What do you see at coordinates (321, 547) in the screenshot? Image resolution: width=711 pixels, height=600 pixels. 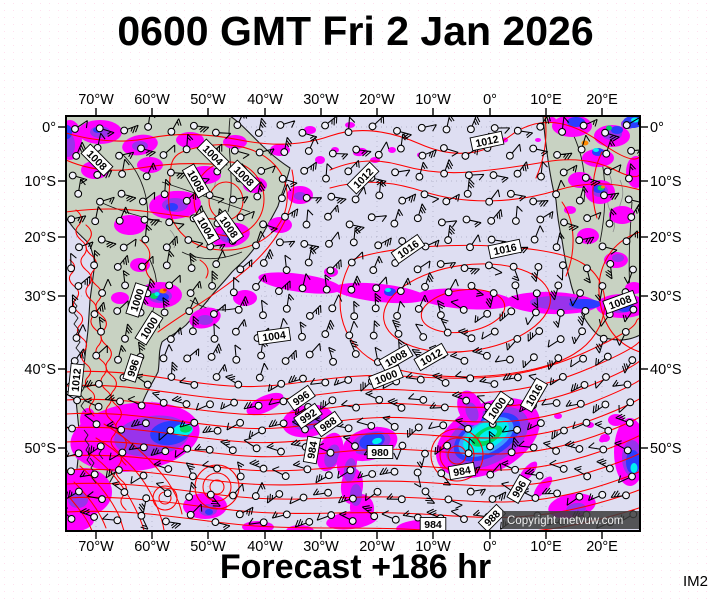 I see `lon-label-bottom: 30°W` at bounding box center [321, 547].